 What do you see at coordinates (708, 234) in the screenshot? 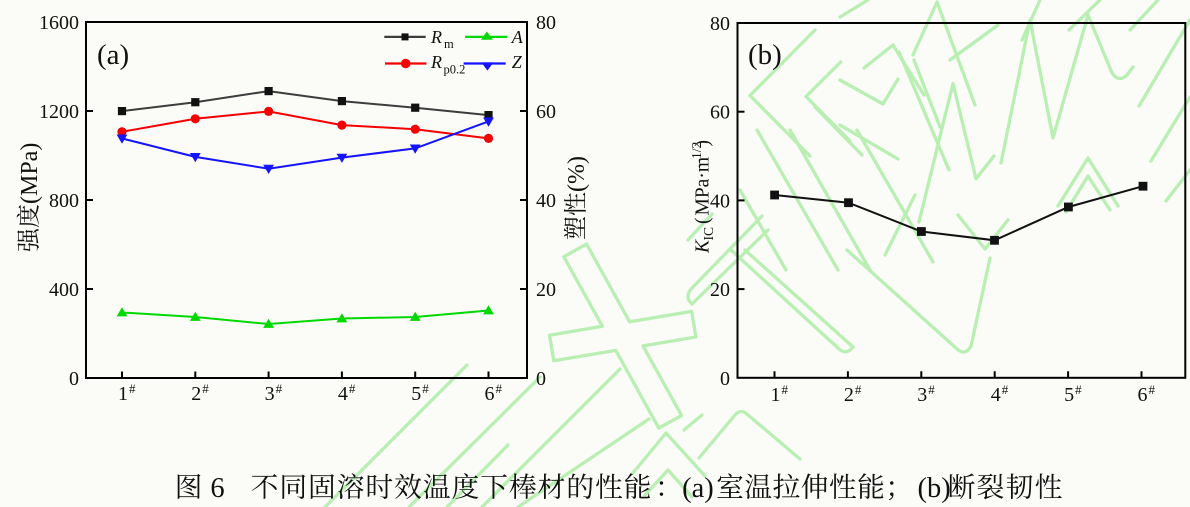
I see `svg-text: IC` at bounding box center [708, 234].